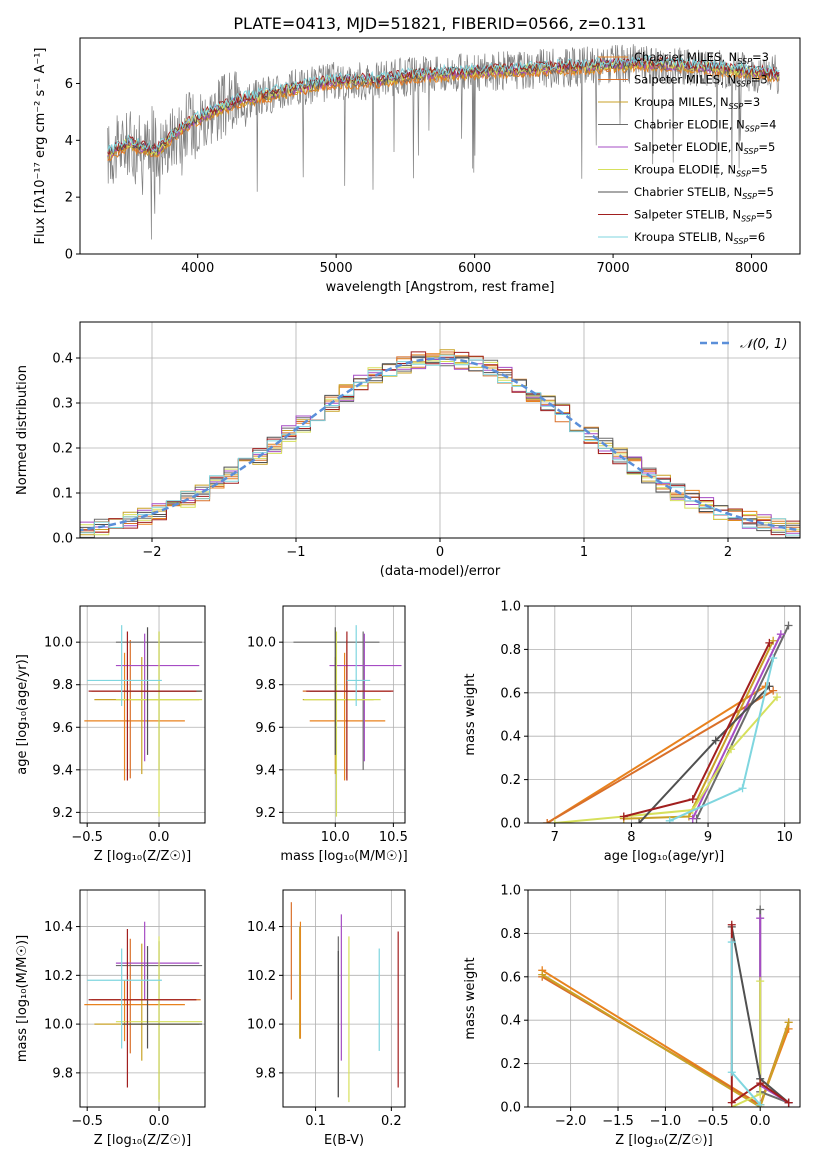 The width and height of the screenshot is (819, 1170). I want to click on x-tick-label: 0.2, so click(391, 1121).